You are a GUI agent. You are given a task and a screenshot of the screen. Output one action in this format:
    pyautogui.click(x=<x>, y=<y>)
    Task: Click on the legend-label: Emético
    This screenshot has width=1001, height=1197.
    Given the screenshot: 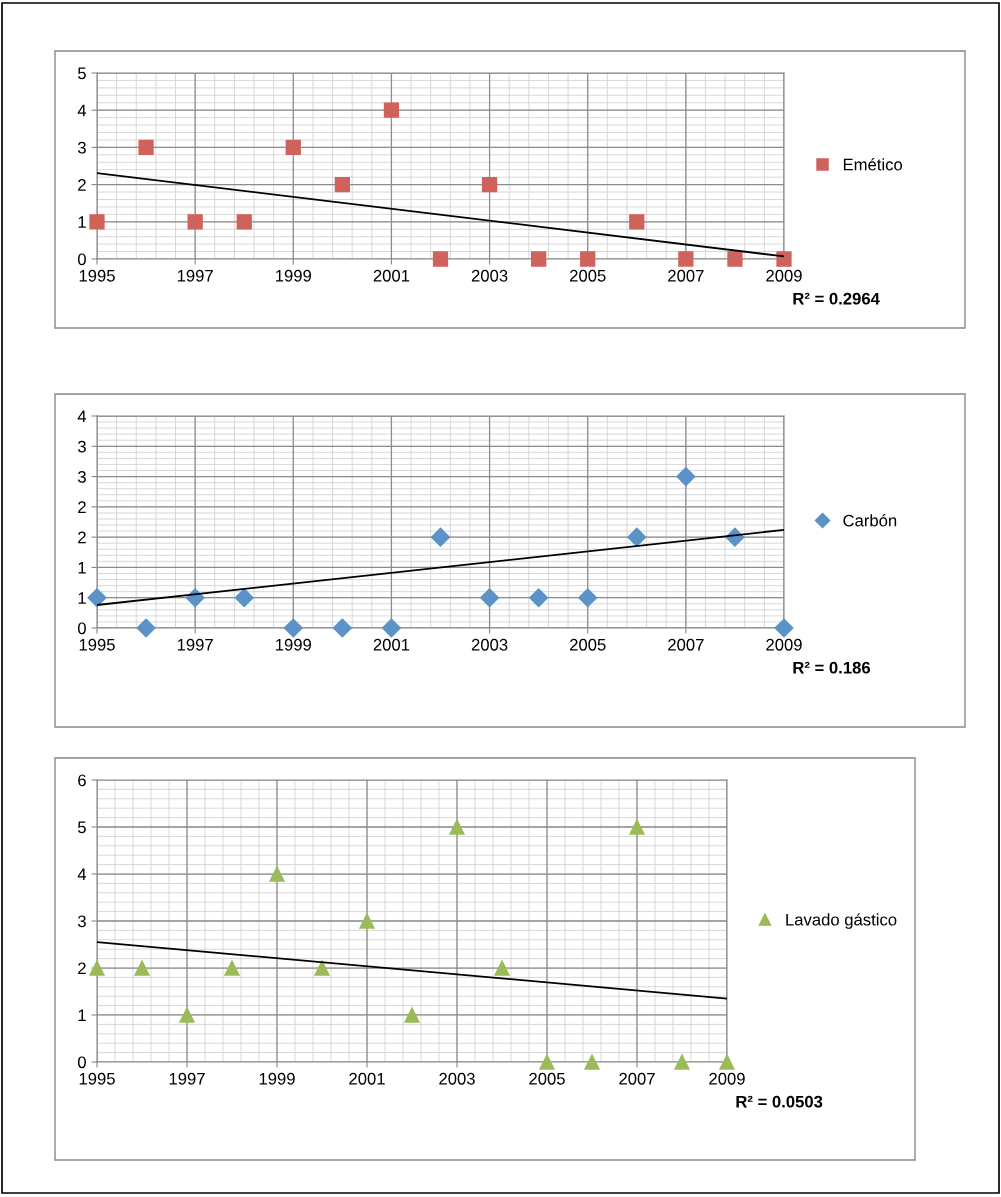 What is the action you would take?
    pyautogui.click(x=873, y=164)
    